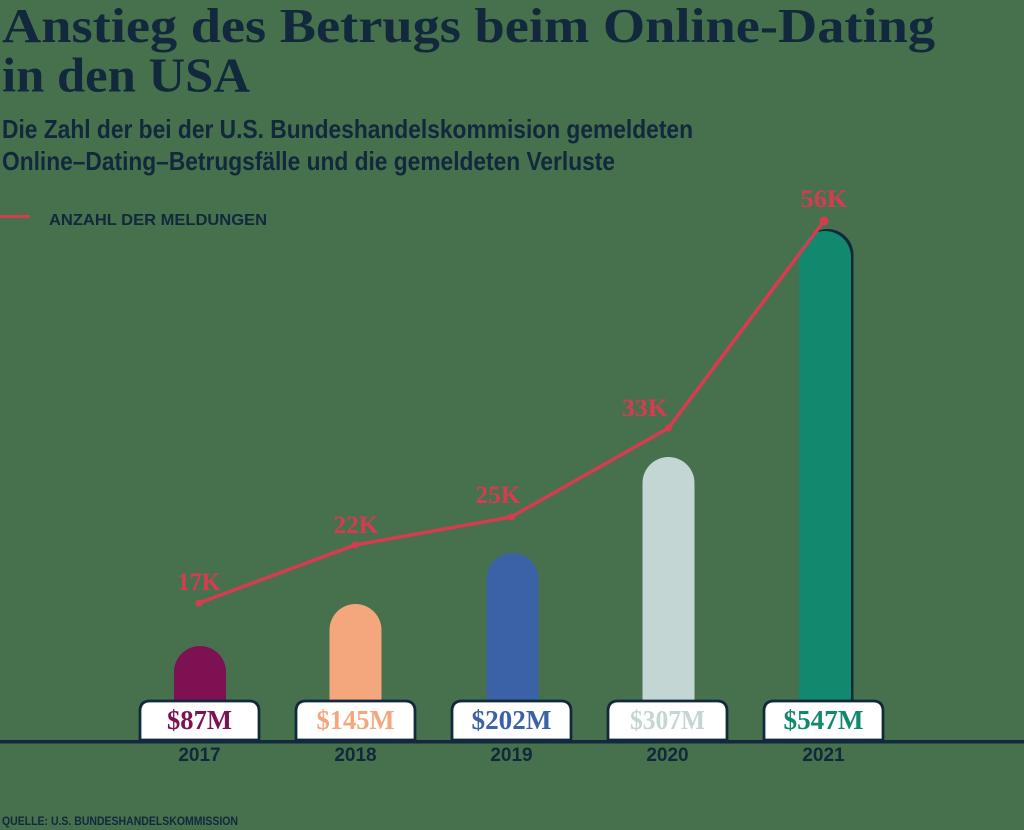 This screenshot has width=1024, height=830. What do you see at coordinates (355, 755) in the screenshot?
I see `svg-text: 2018` at bounding box center [355, 755].